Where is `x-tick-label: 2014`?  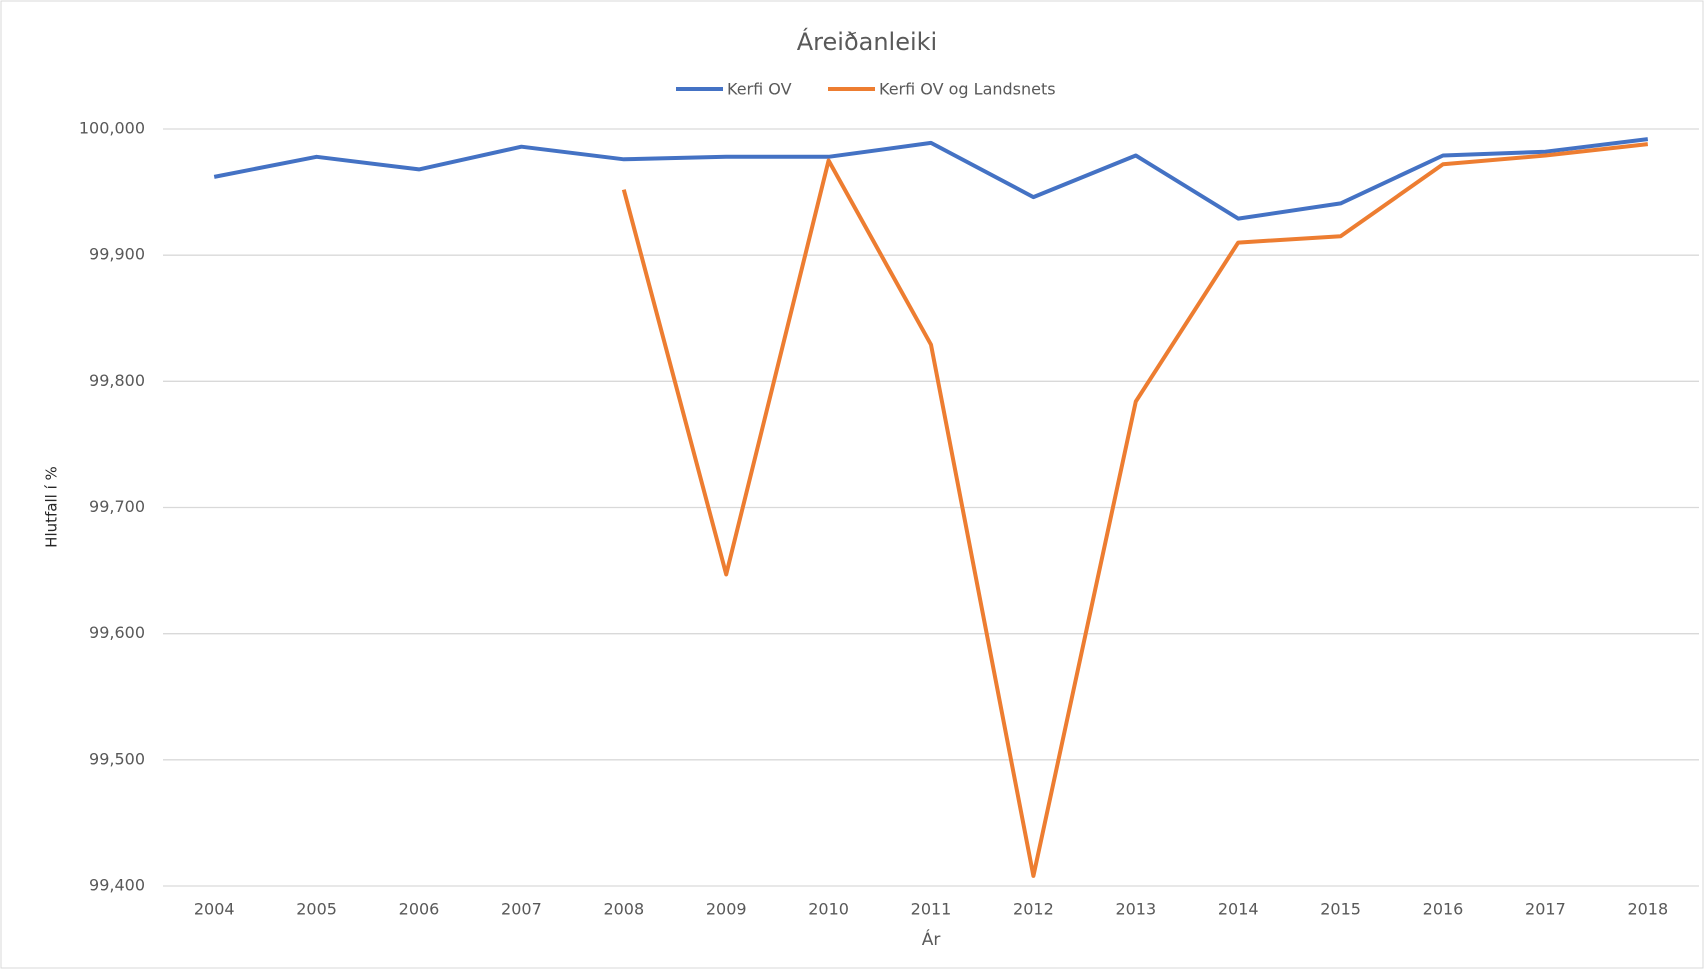 x-tick-label: 2014 is located at coordinates (1238, 909).